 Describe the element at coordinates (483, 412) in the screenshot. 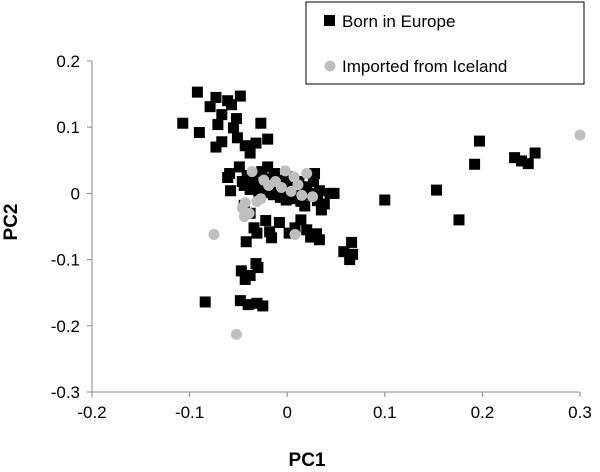

I see `x-tick-label: 0.2` at that location.